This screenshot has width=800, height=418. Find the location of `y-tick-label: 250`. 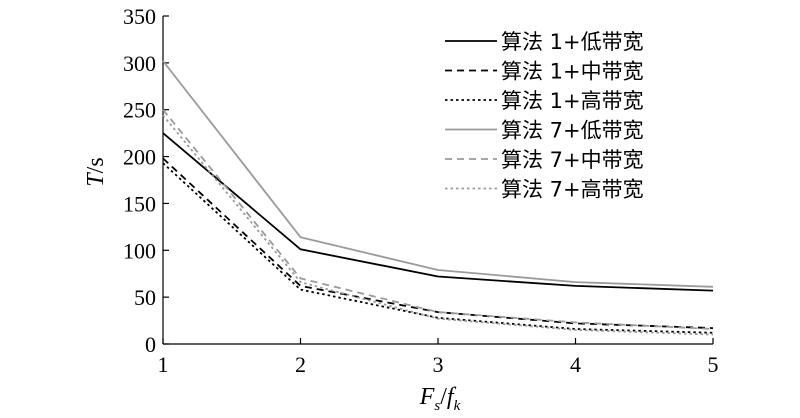

y-tick-label: 250 is located at coordinates (139, 110).